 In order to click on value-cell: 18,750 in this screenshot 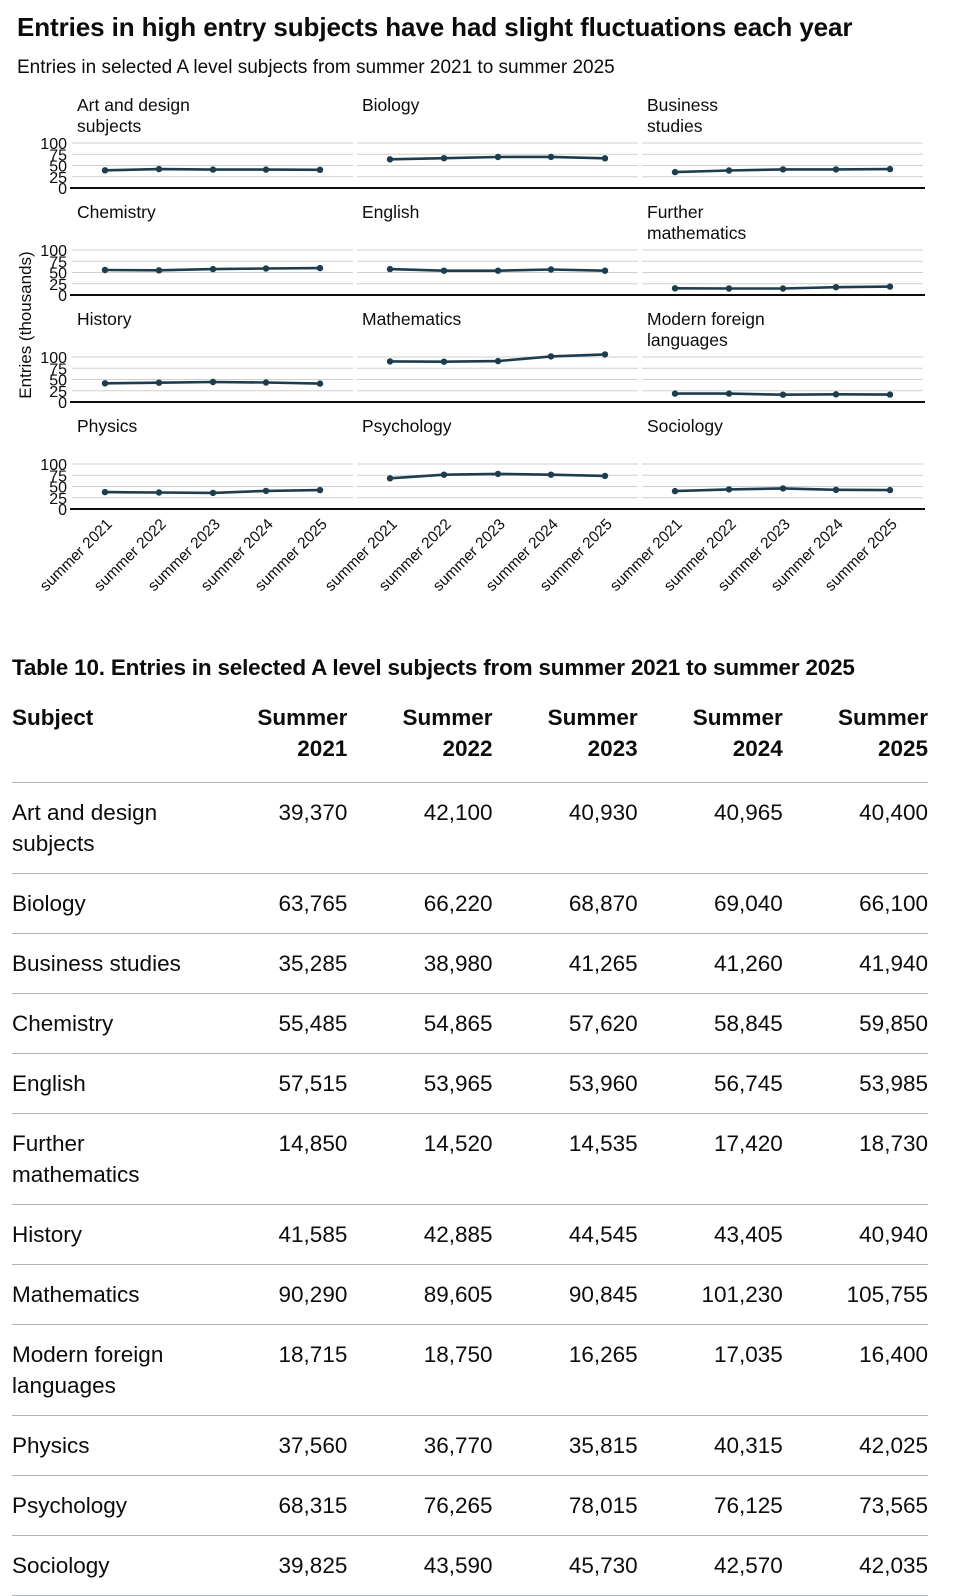, I will do `click(420, 1370)`.